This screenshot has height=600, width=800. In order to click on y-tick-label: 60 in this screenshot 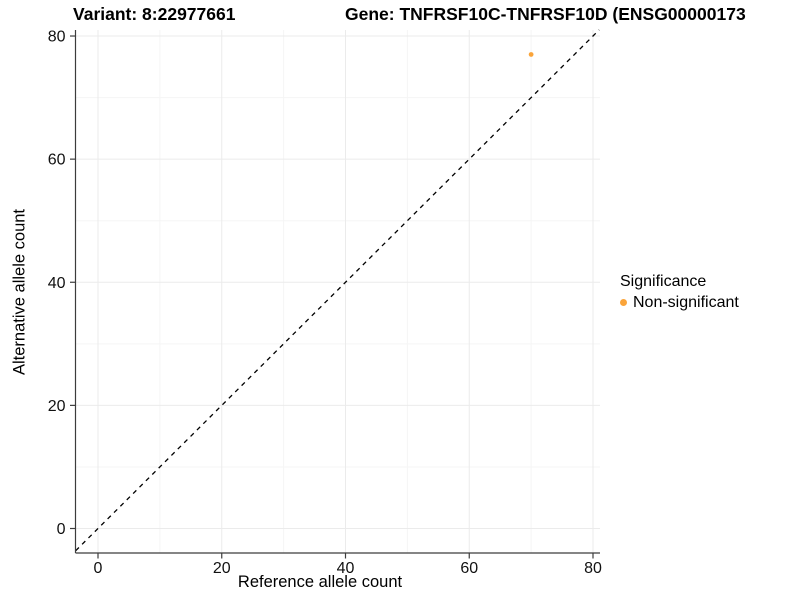, I will do `click(57, 160)`.